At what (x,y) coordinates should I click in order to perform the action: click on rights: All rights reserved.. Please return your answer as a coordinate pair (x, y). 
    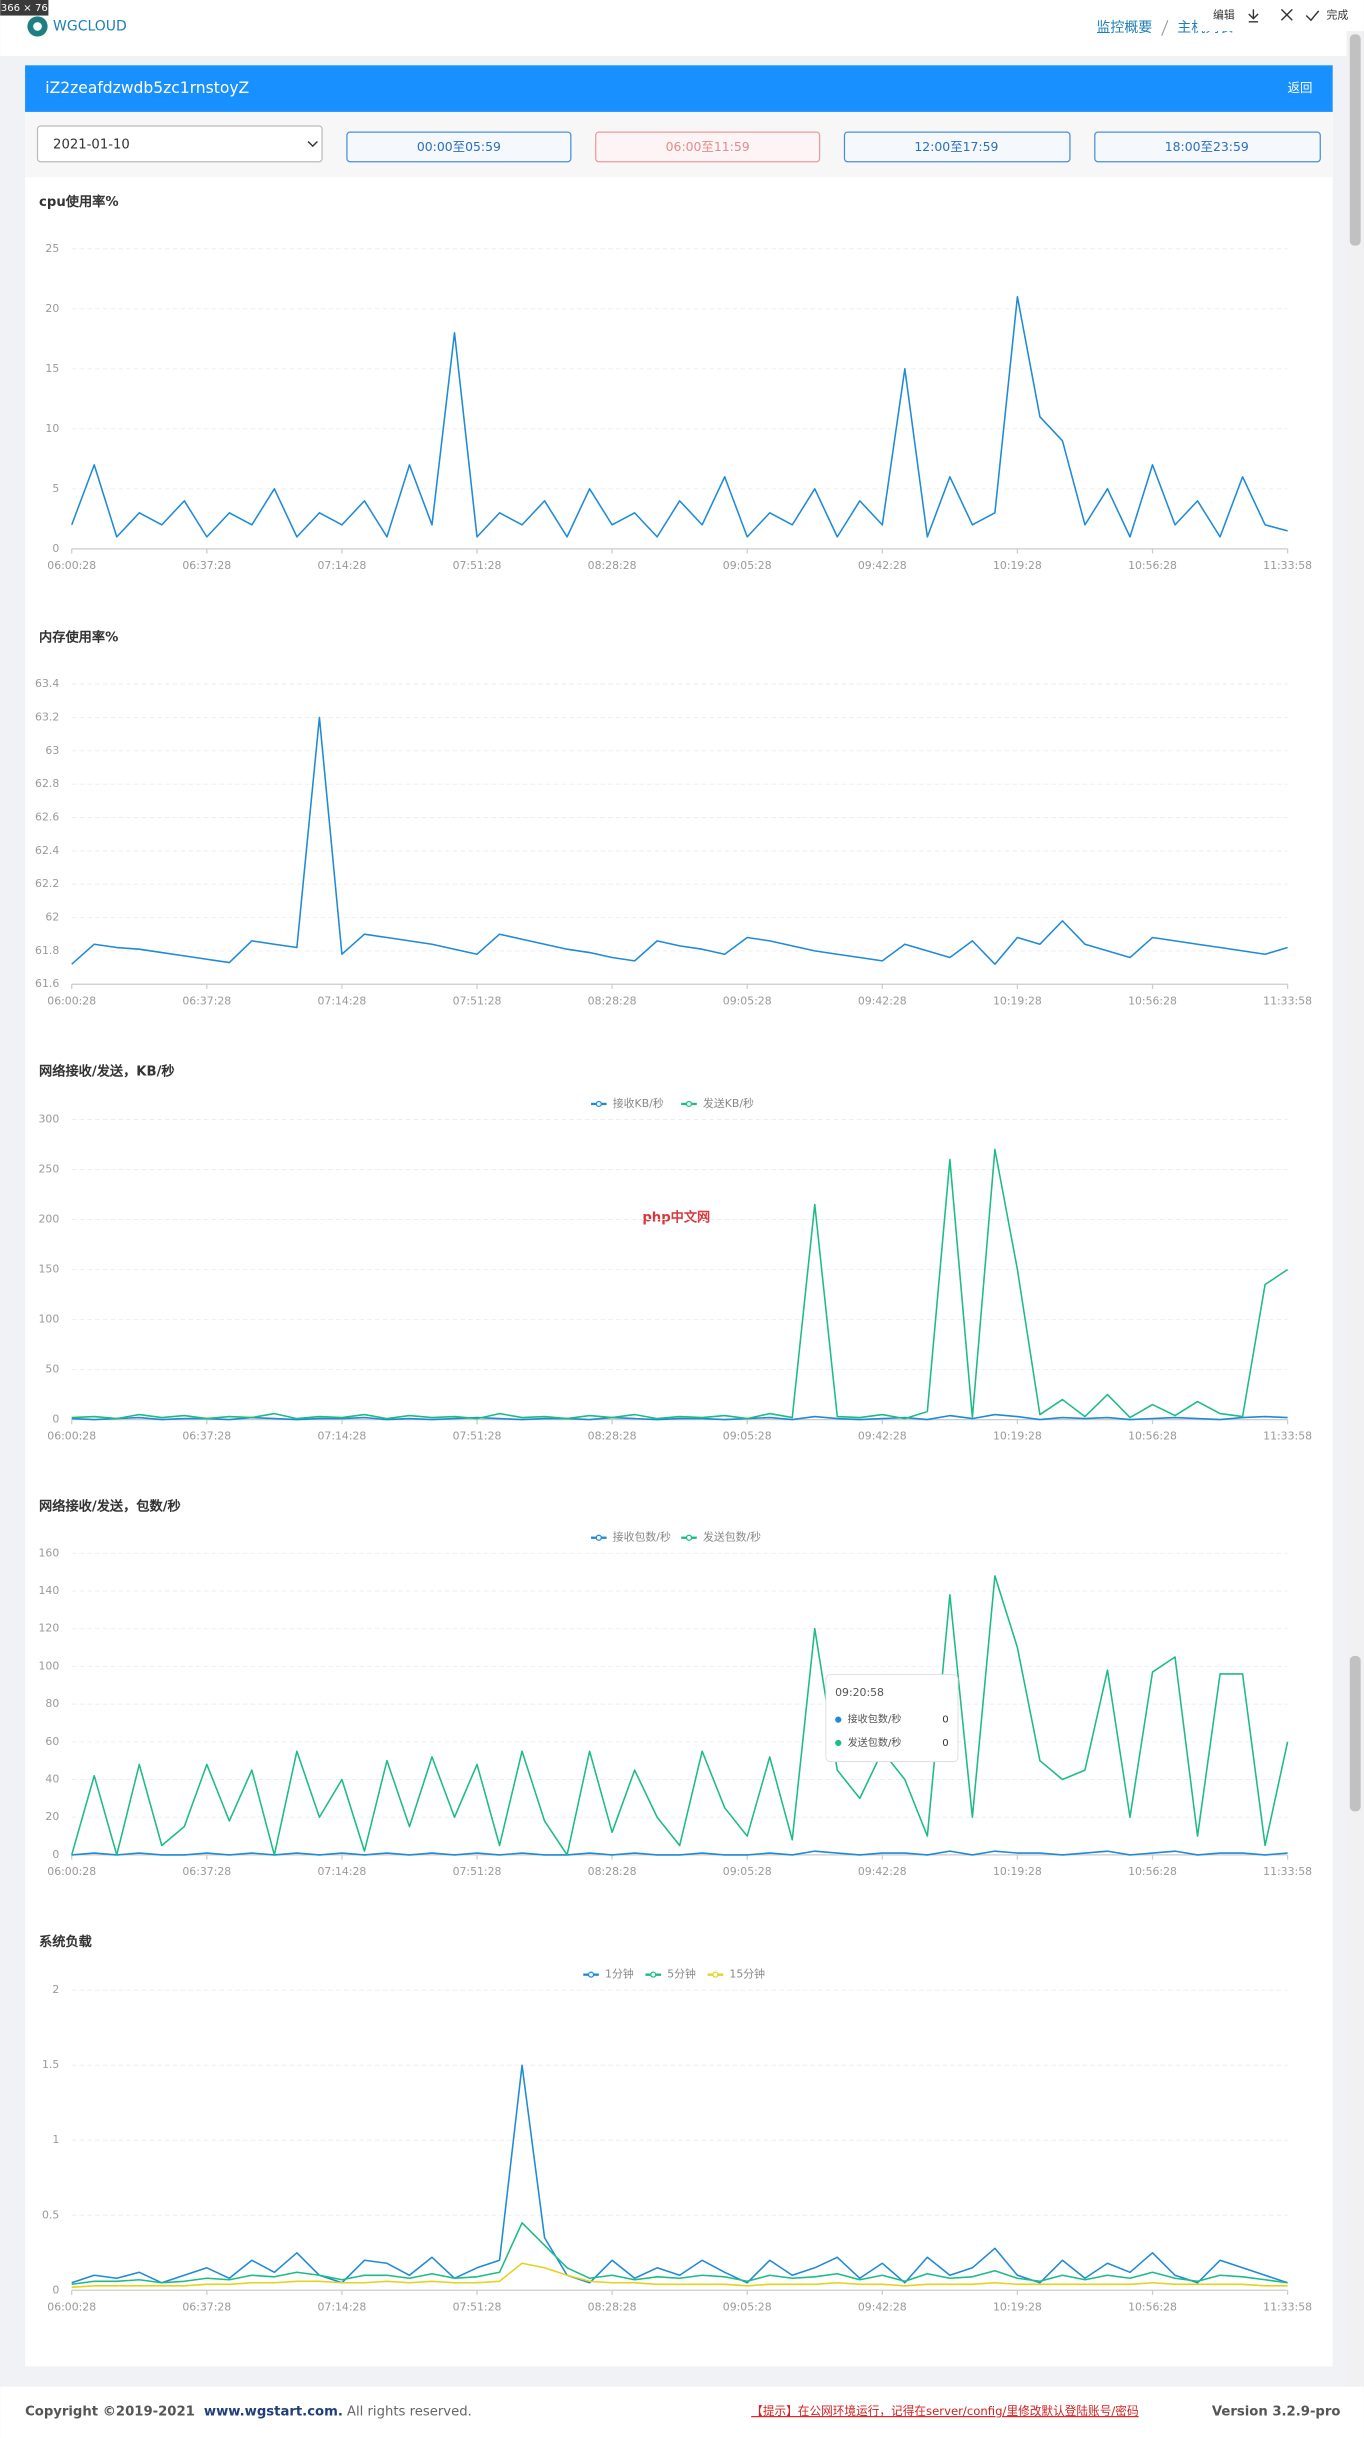
    Looking at the image, I should click on (409, 2412).